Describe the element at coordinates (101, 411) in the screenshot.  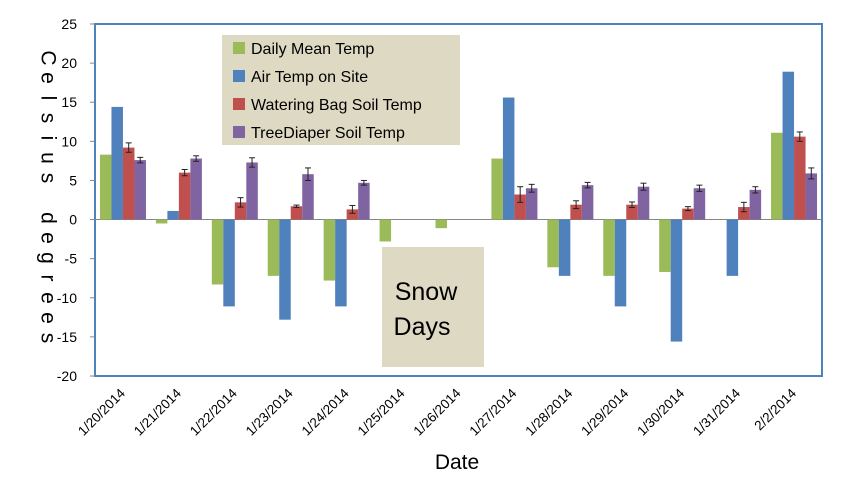
I see `x-tick-label: 1/20/2014` at that location.